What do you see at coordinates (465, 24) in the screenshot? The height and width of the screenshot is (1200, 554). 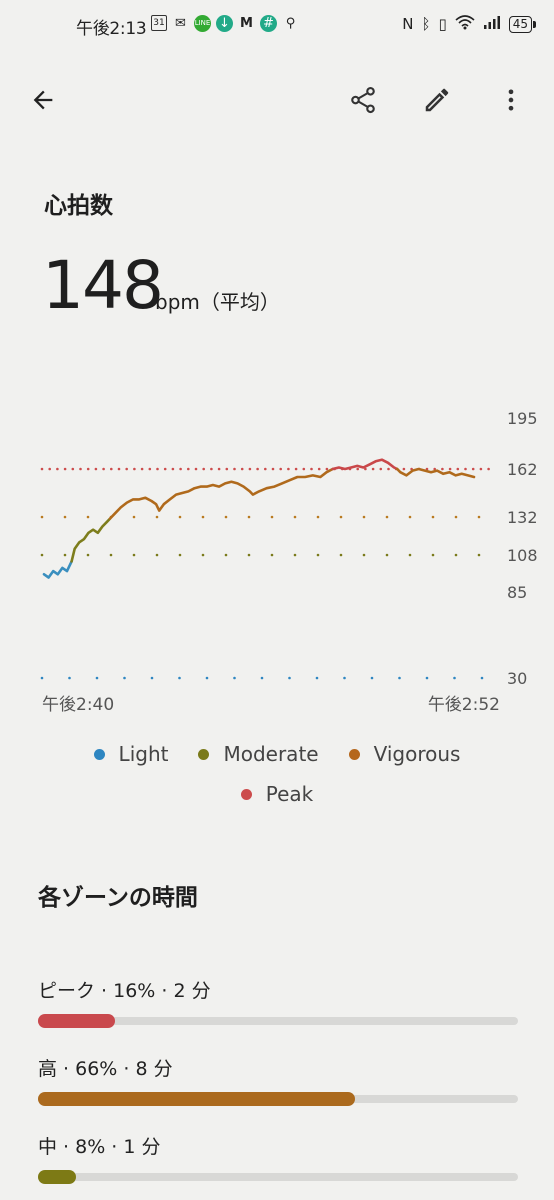 I see `wifi-icon` at bounding box center [465, 24].